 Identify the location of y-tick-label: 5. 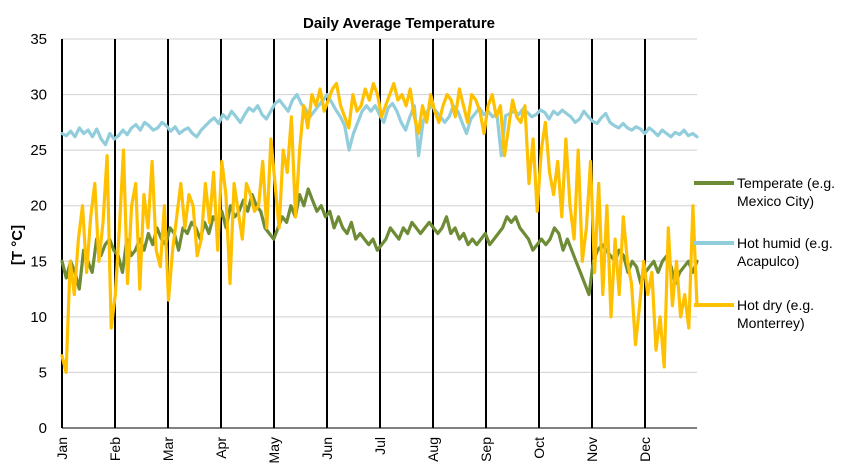
(43, 372).